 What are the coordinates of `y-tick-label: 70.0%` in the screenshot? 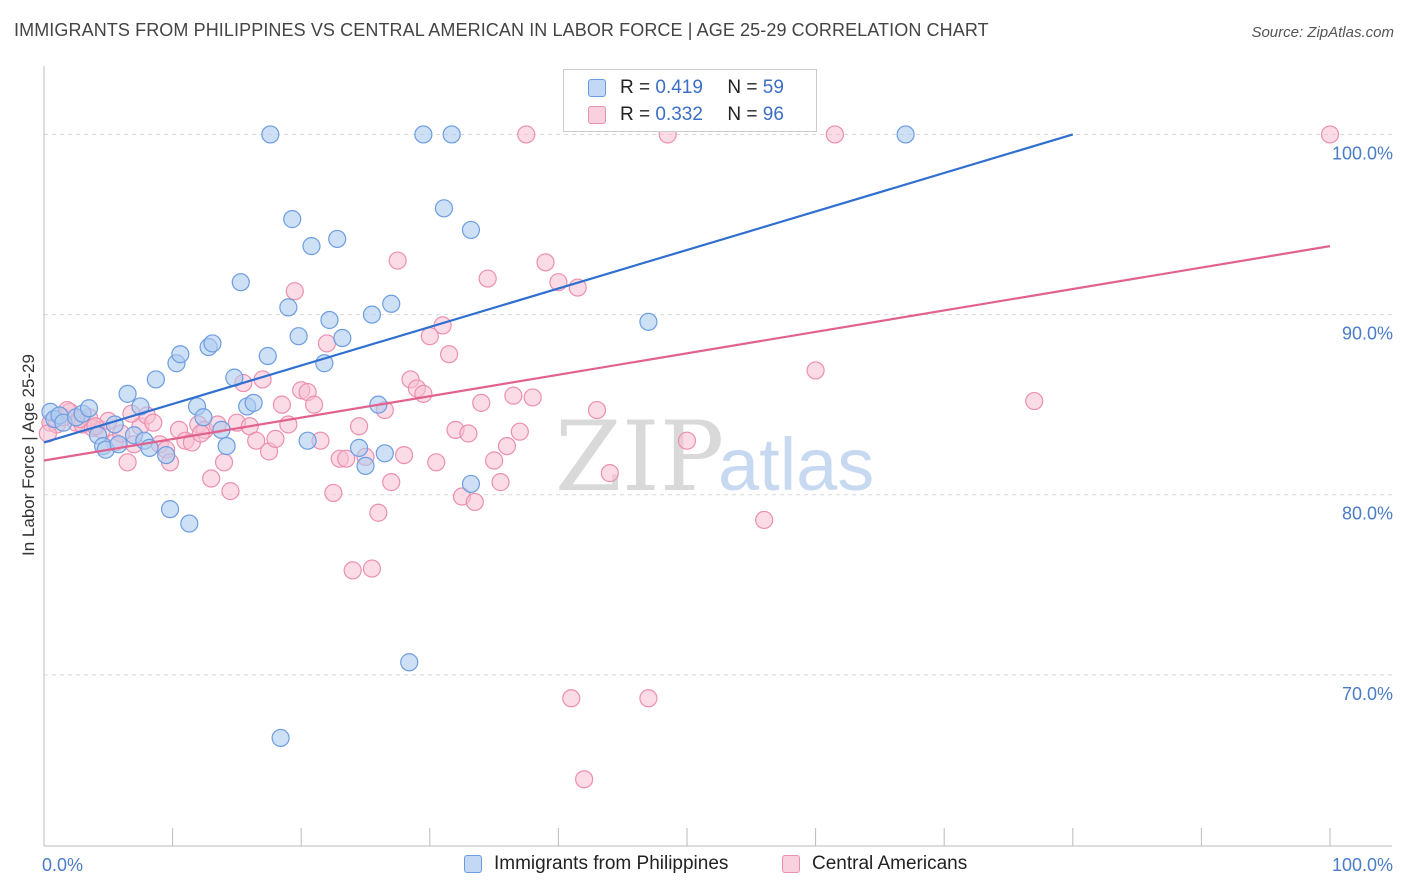 It's located at (1367, 694).